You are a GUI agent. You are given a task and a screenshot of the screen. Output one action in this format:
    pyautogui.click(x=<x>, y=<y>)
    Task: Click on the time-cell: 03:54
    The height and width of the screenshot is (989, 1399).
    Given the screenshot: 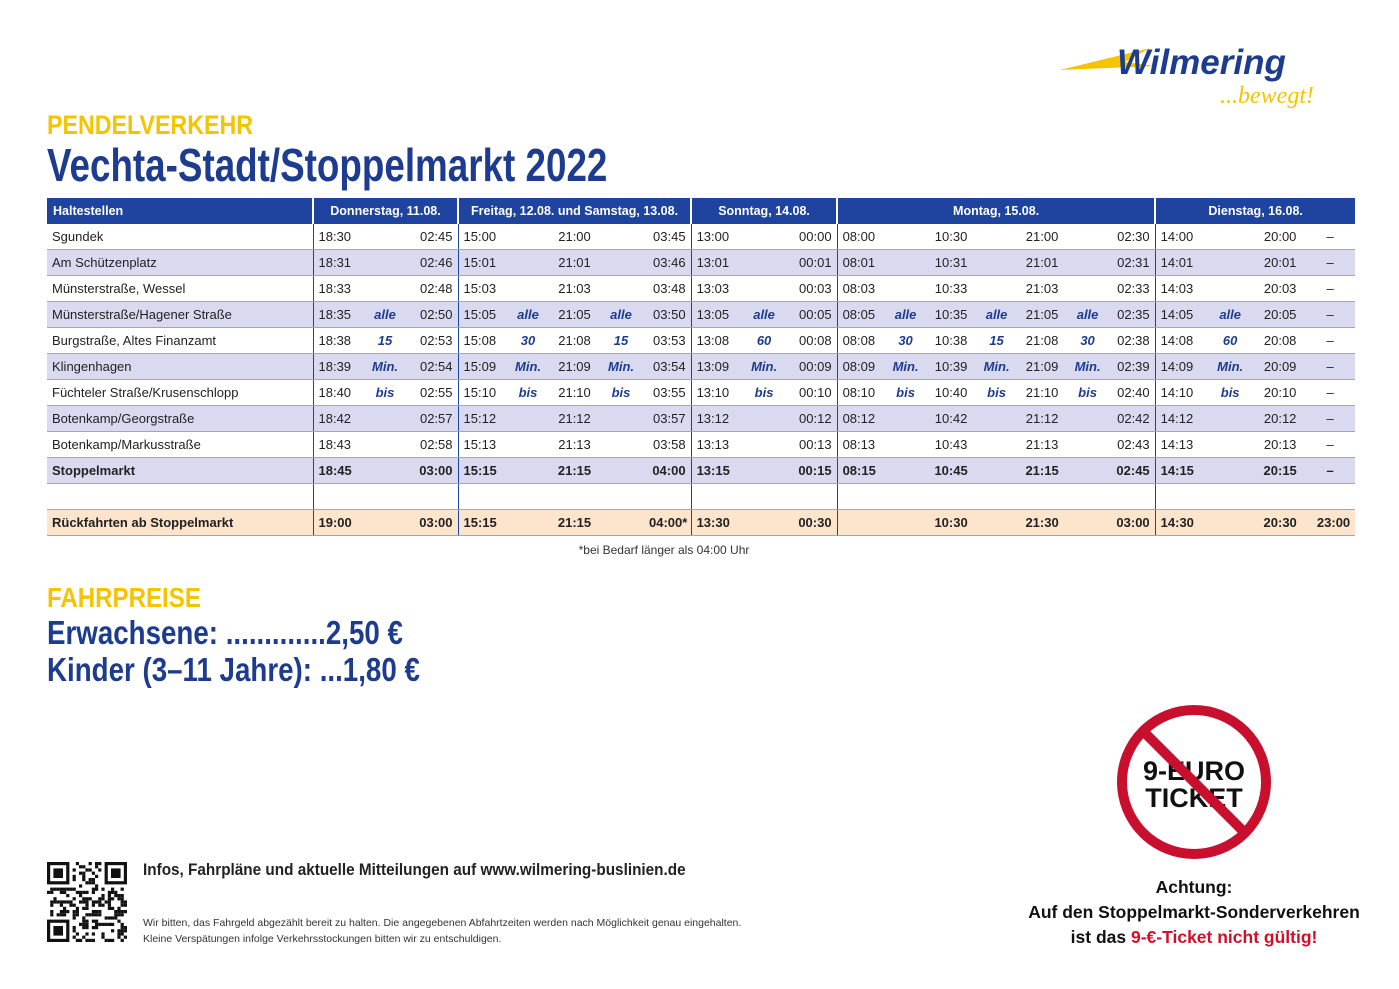 What is the action you would take?
    pyautogui.click(x=668, y=366)
    